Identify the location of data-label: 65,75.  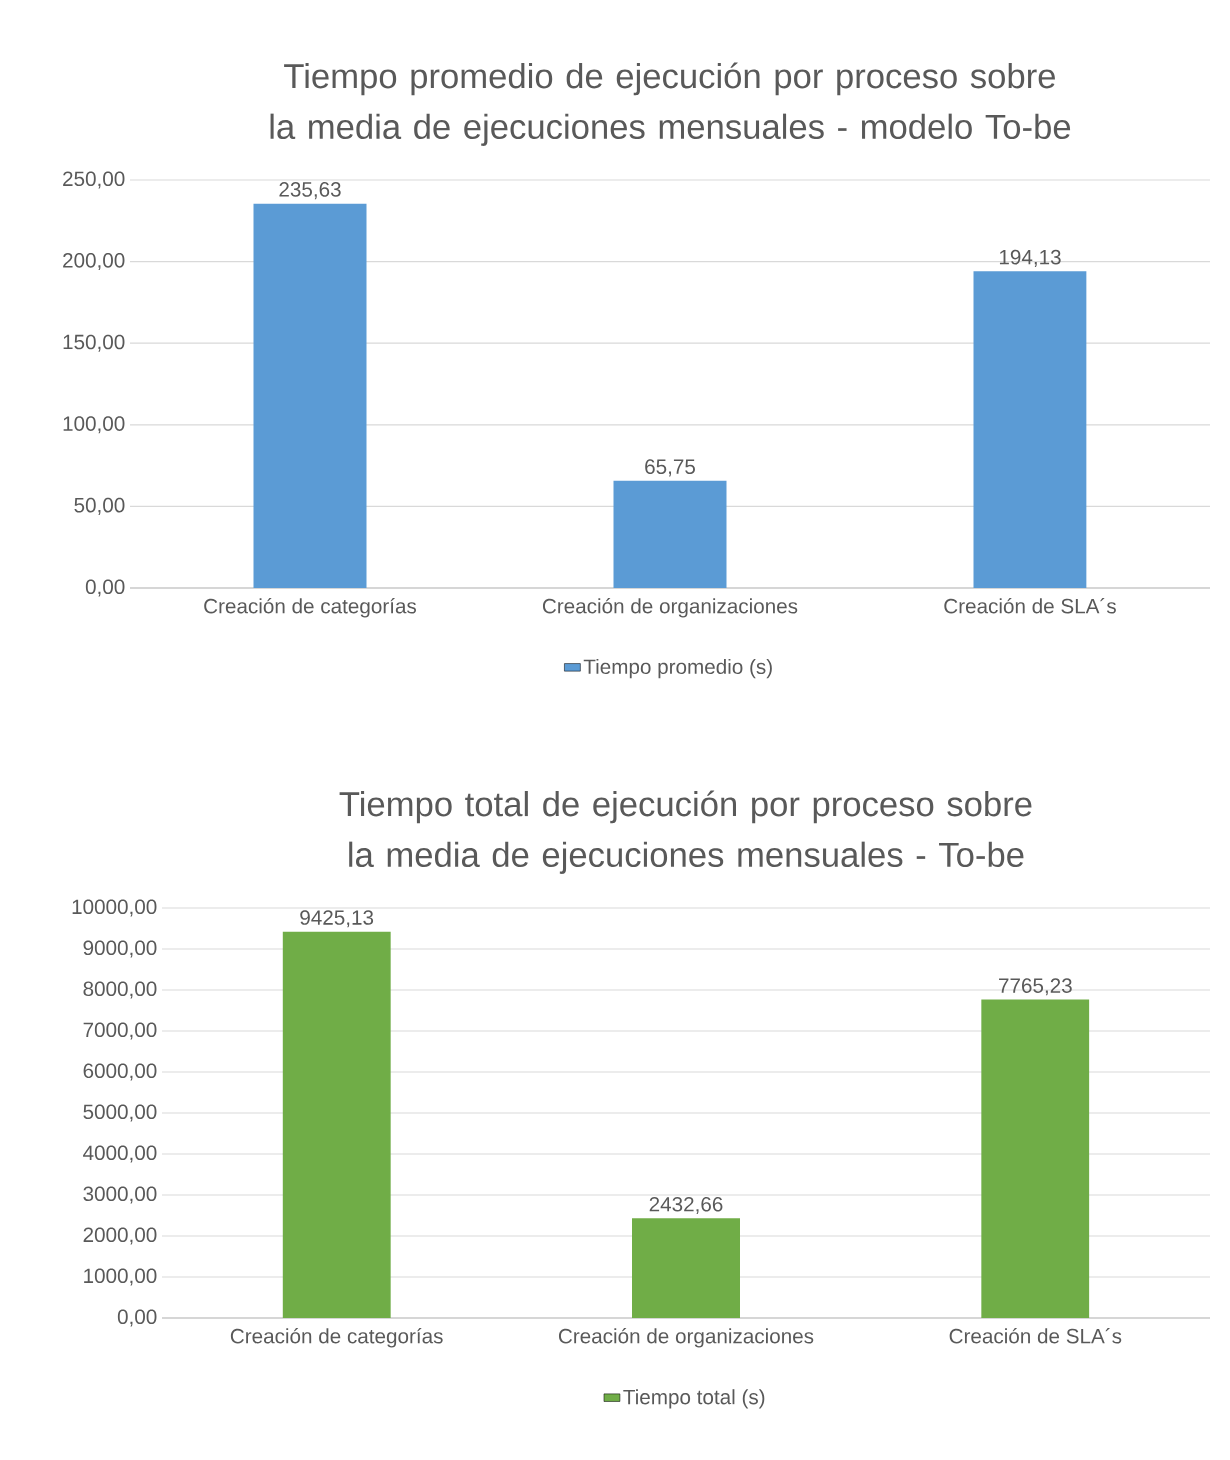
(670, 468).